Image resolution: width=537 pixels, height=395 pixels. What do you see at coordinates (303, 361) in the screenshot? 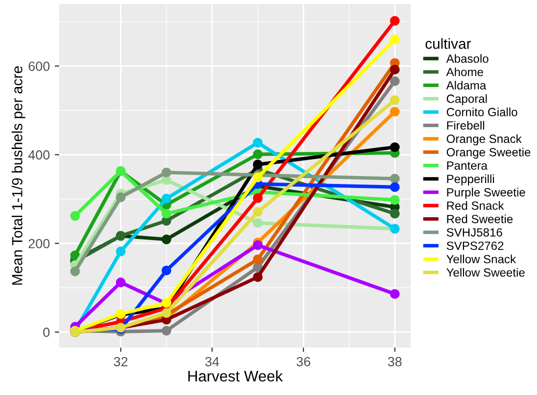
I see `x-tick-label: 36` at bounding box center [303, 361].